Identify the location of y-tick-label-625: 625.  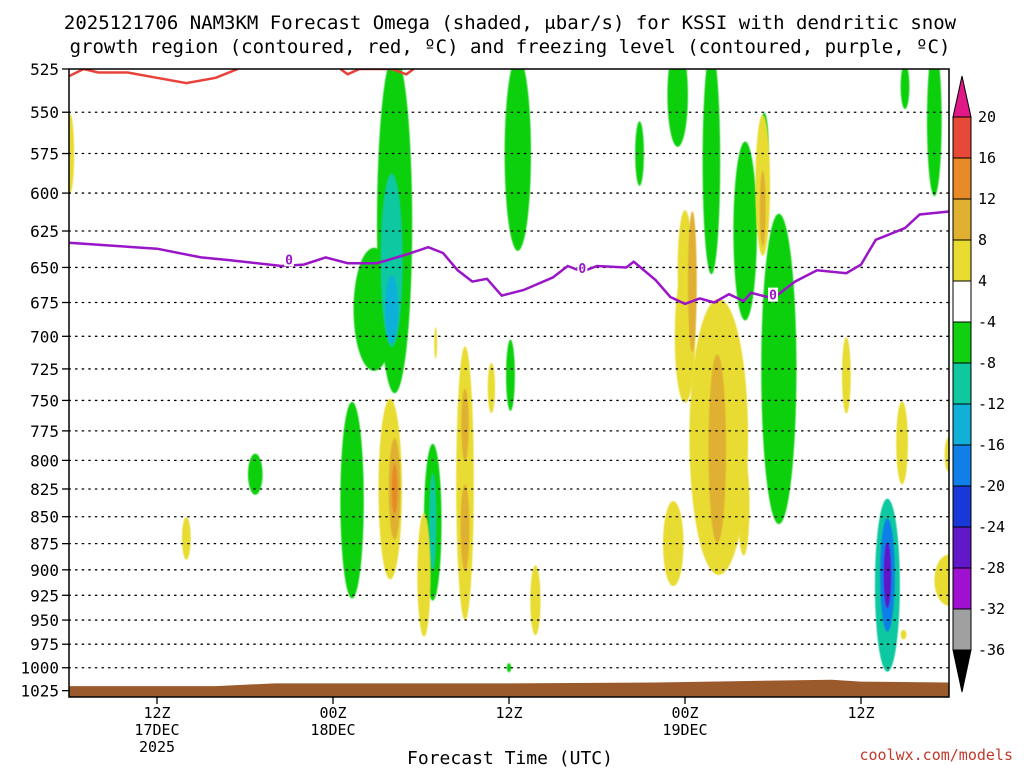
(44, 231).